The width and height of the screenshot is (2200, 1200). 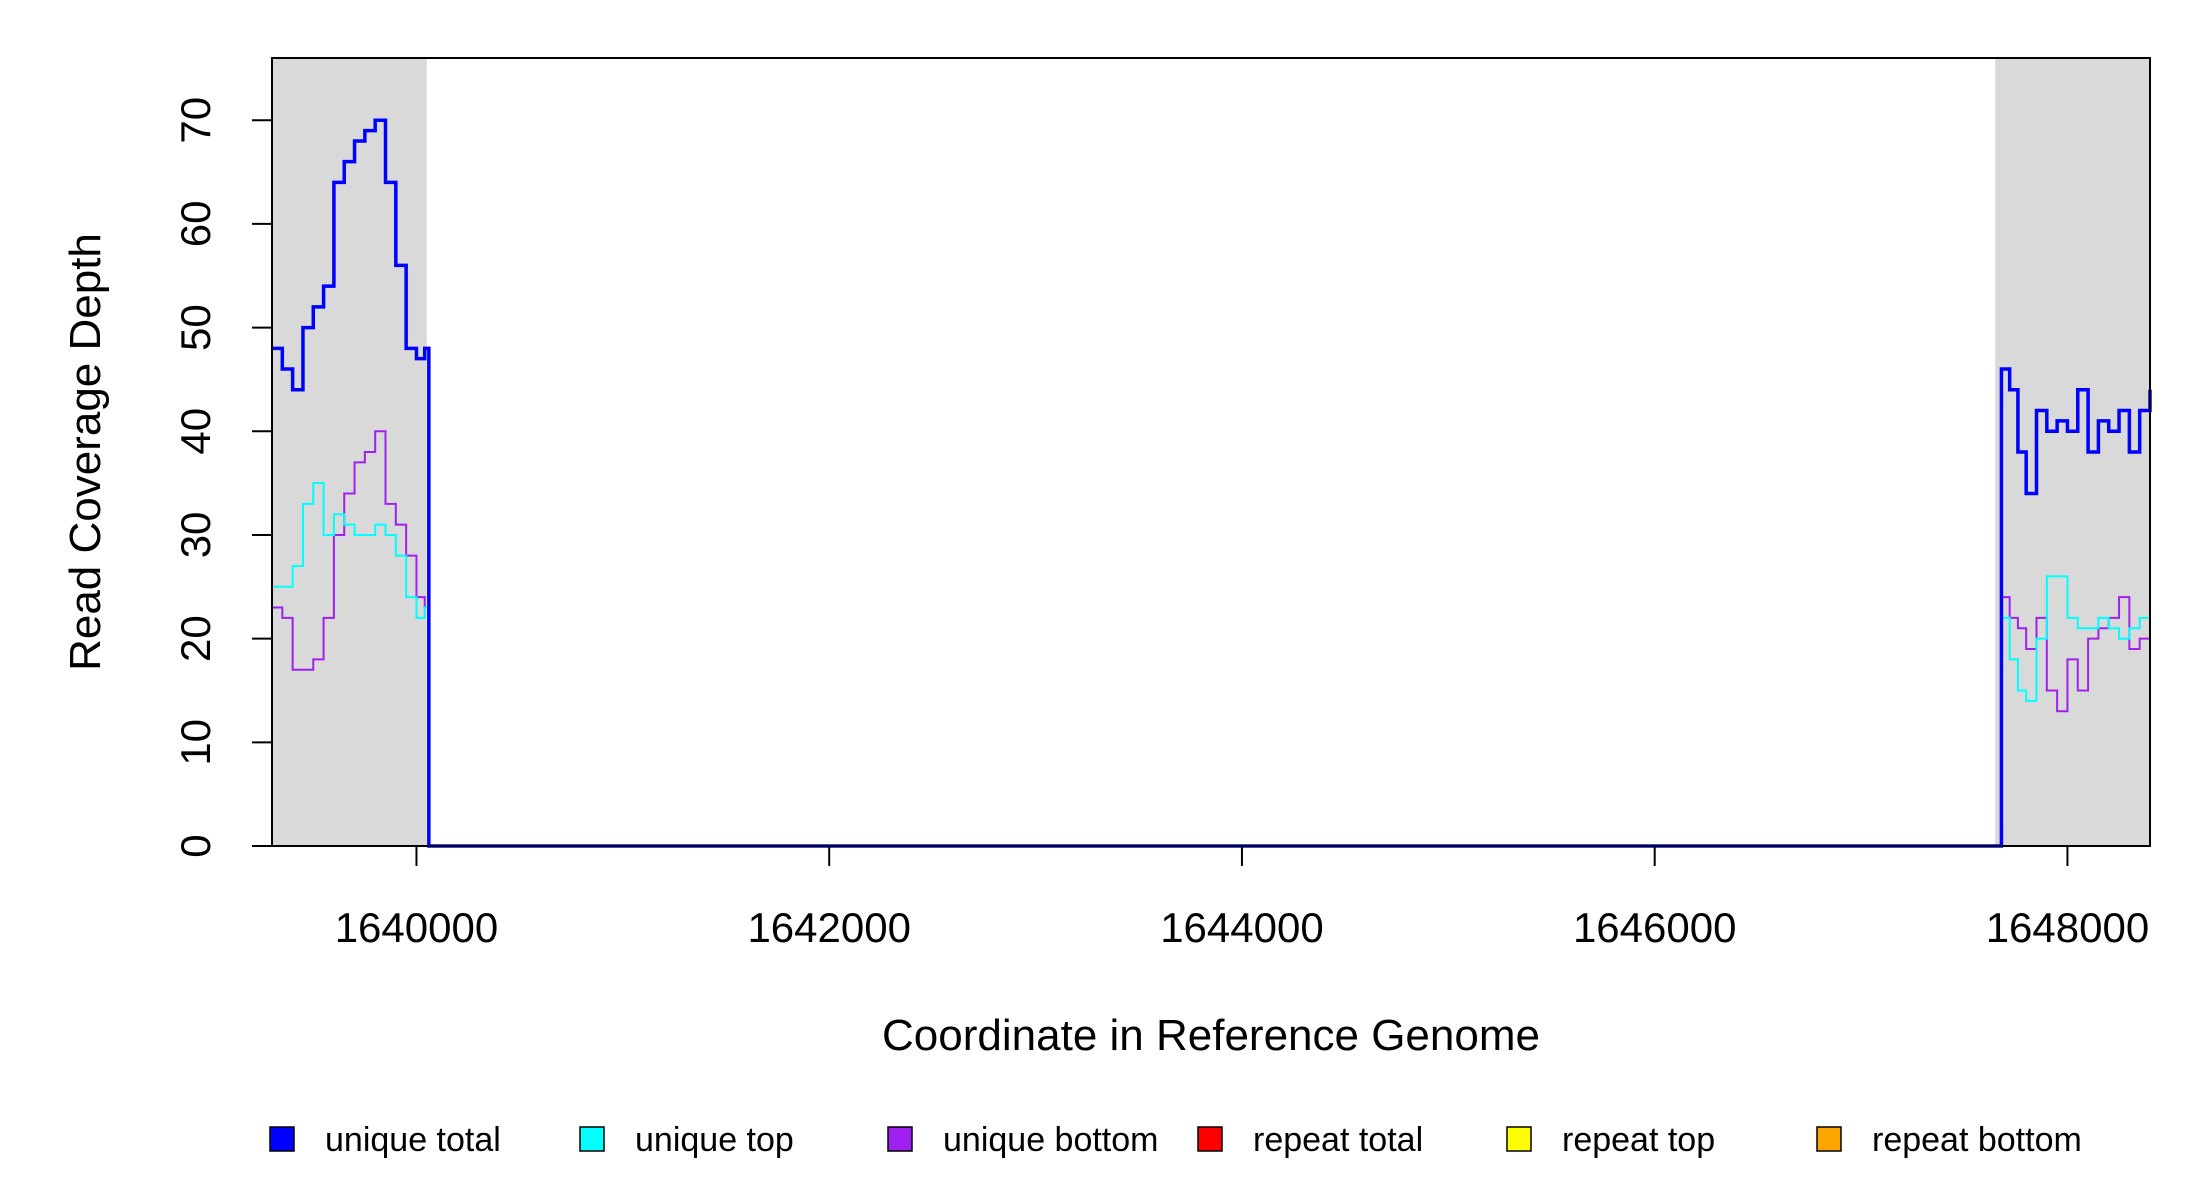 What do you see at coordinates (195, 845) in the screenshot?
I see `y-tick-label: 0` at bounding box center [195, 845].